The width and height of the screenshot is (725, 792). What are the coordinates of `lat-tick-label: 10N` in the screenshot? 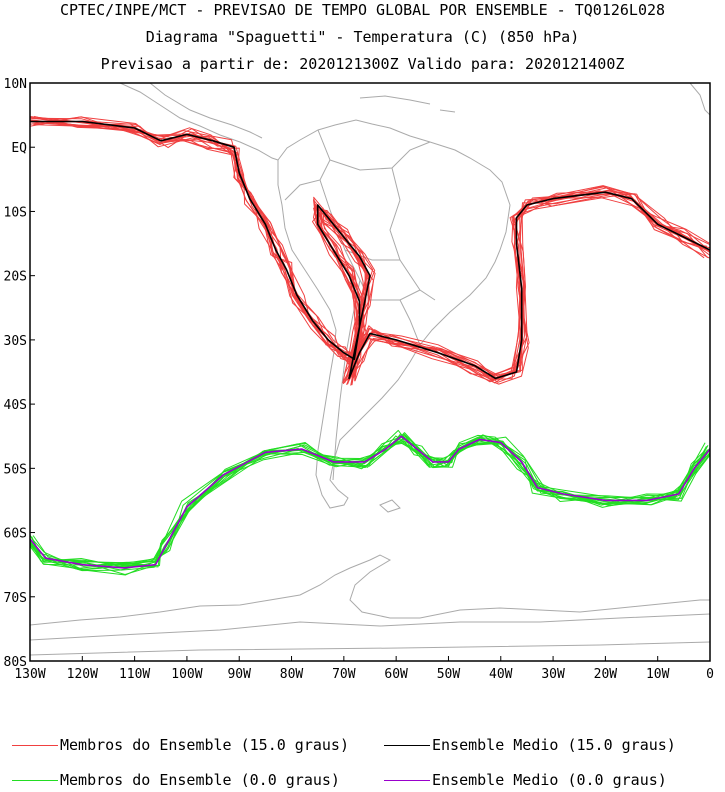 It's located at (15, 84).